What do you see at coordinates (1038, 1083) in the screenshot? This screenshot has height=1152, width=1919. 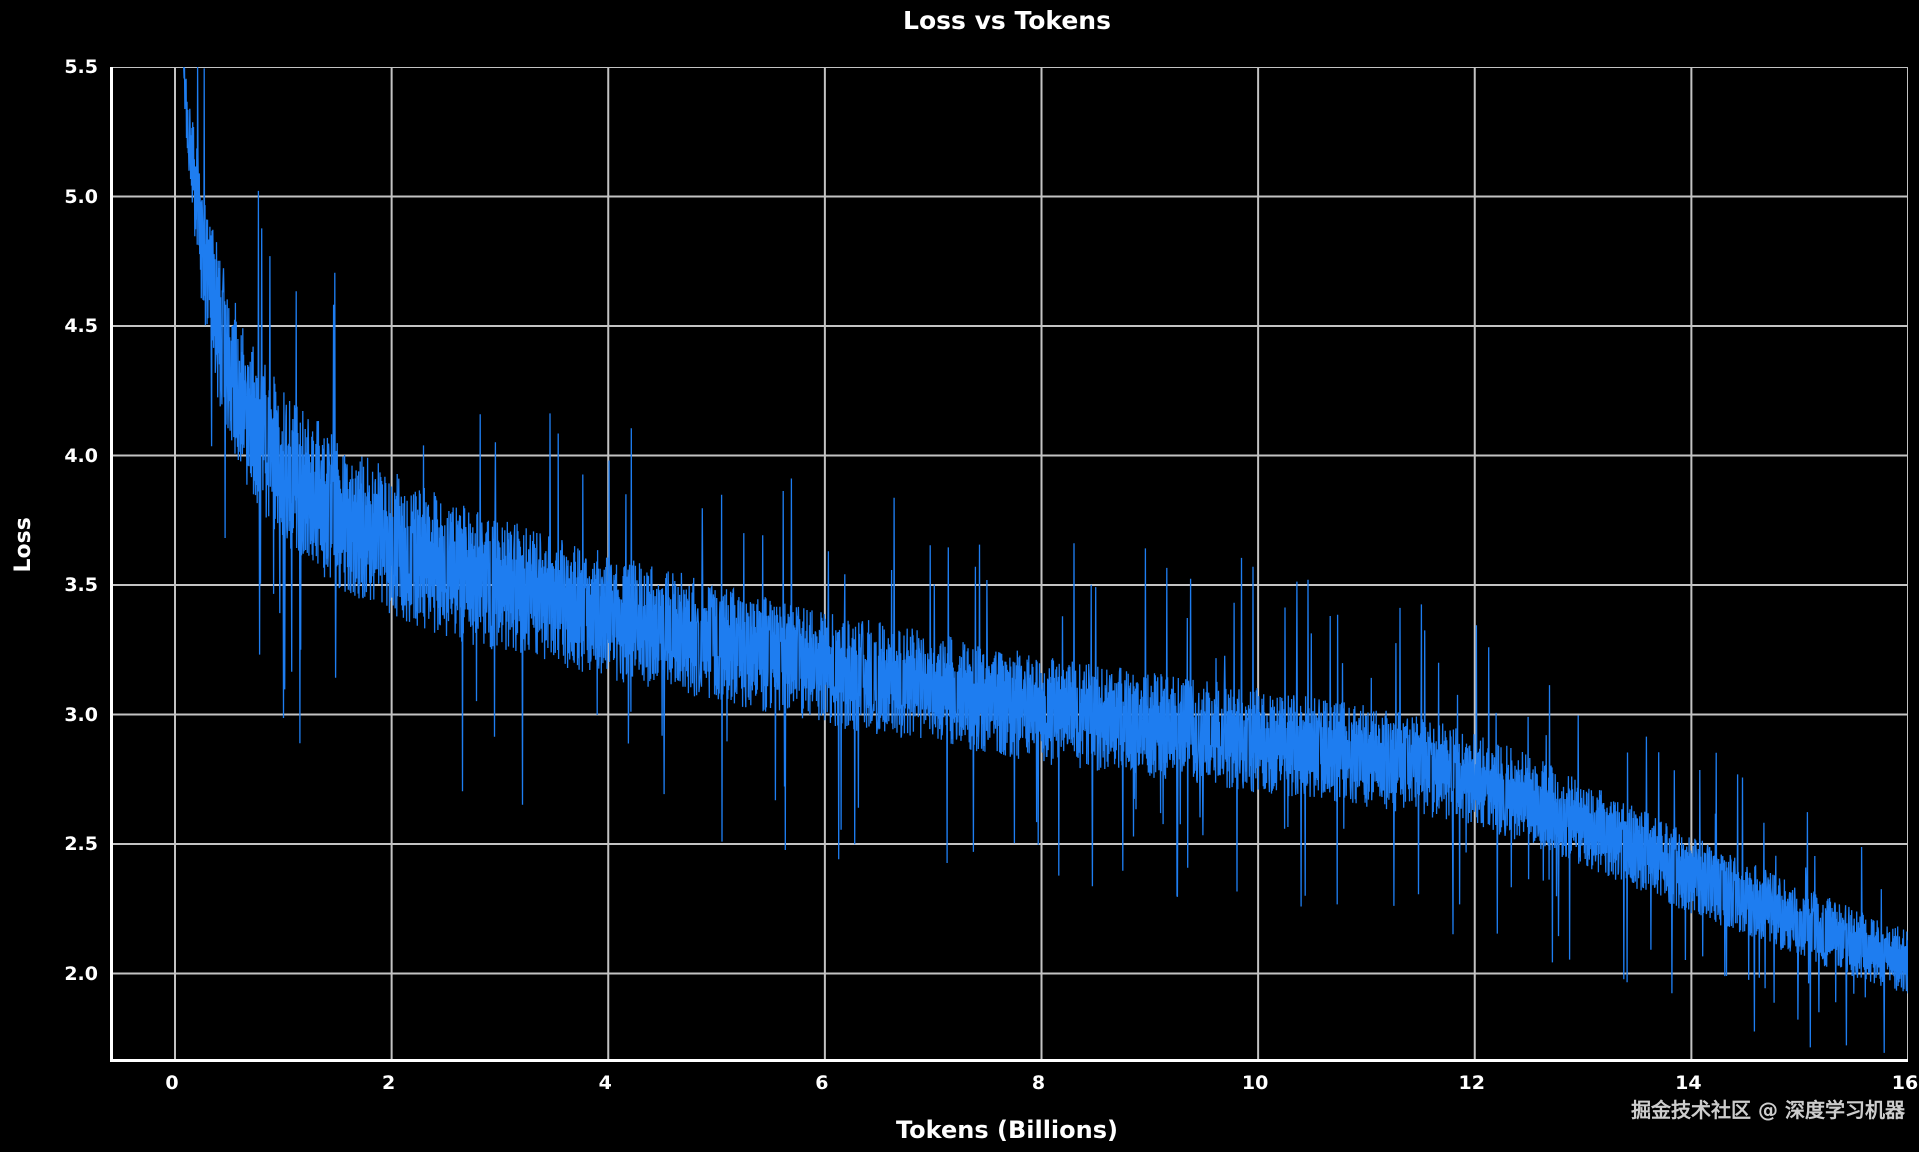 I see `x-tick-label: 8` at bounding box center [1038, 1083].